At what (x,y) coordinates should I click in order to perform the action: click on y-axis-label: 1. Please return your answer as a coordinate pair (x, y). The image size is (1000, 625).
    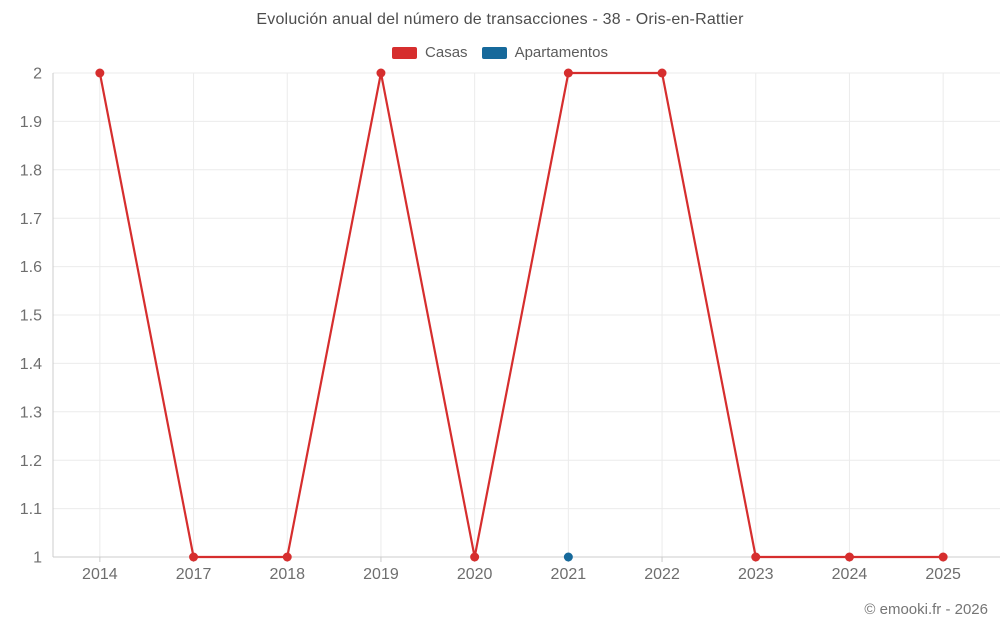
    Looking at the image, I should click on (37, 558).